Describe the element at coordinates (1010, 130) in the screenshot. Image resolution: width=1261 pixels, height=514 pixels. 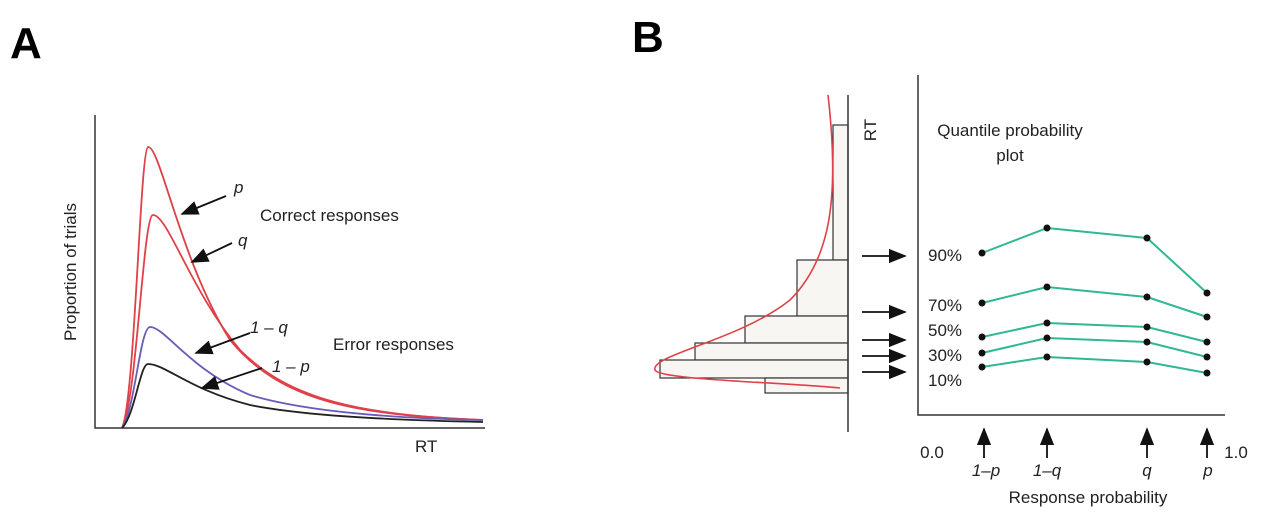
I see `plot-title: Quantile probability` at that location.